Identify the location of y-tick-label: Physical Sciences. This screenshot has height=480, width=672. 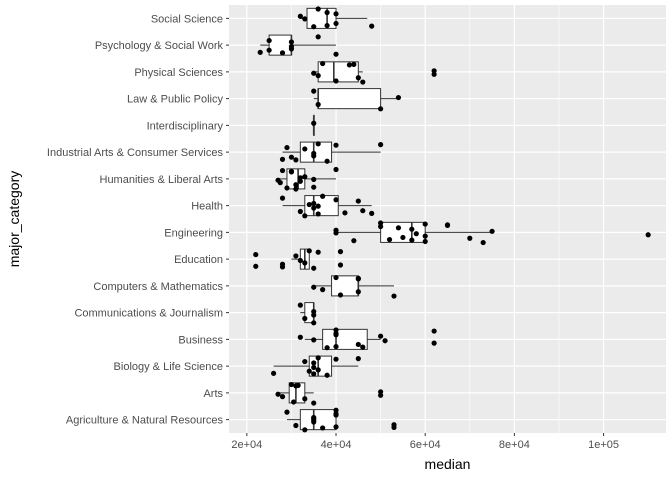
(178, 73).